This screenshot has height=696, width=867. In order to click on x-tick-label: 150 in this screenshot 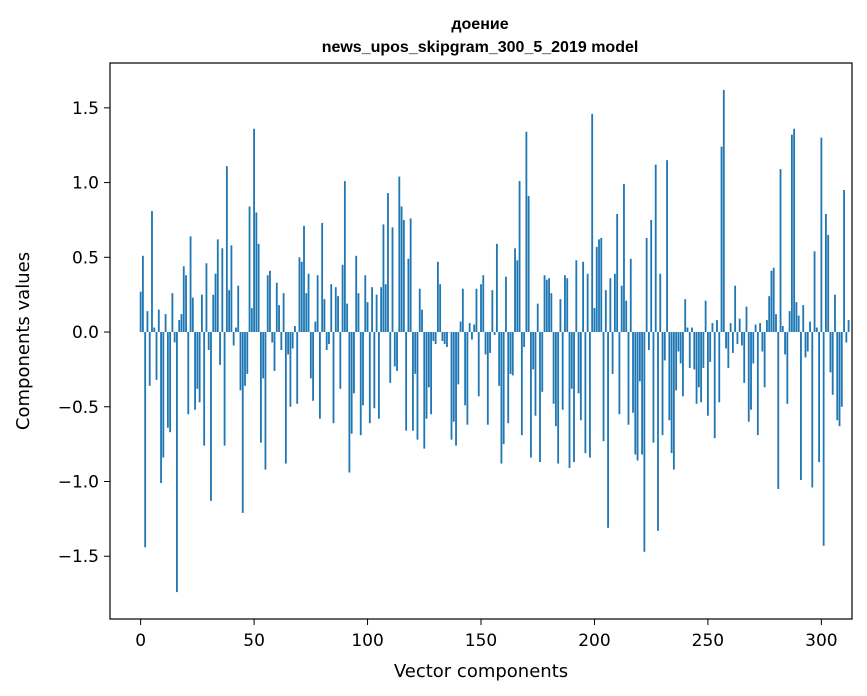, I will do `click(481, 641)`.